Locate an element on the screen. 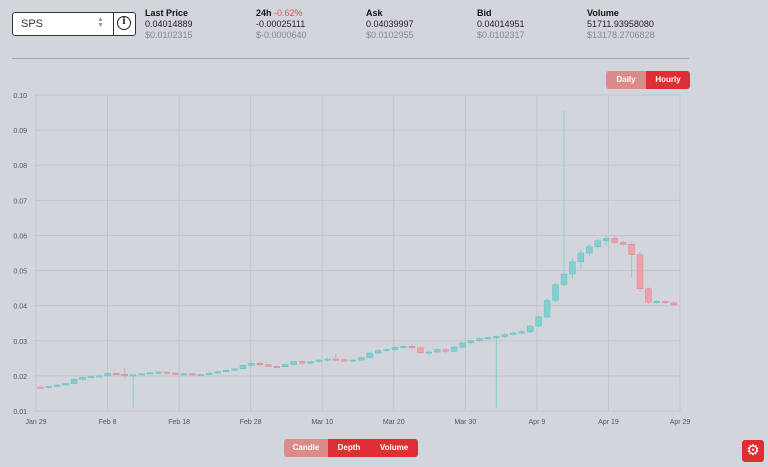  stat-value: 0.04039997 is located at coordinates (390, 24).